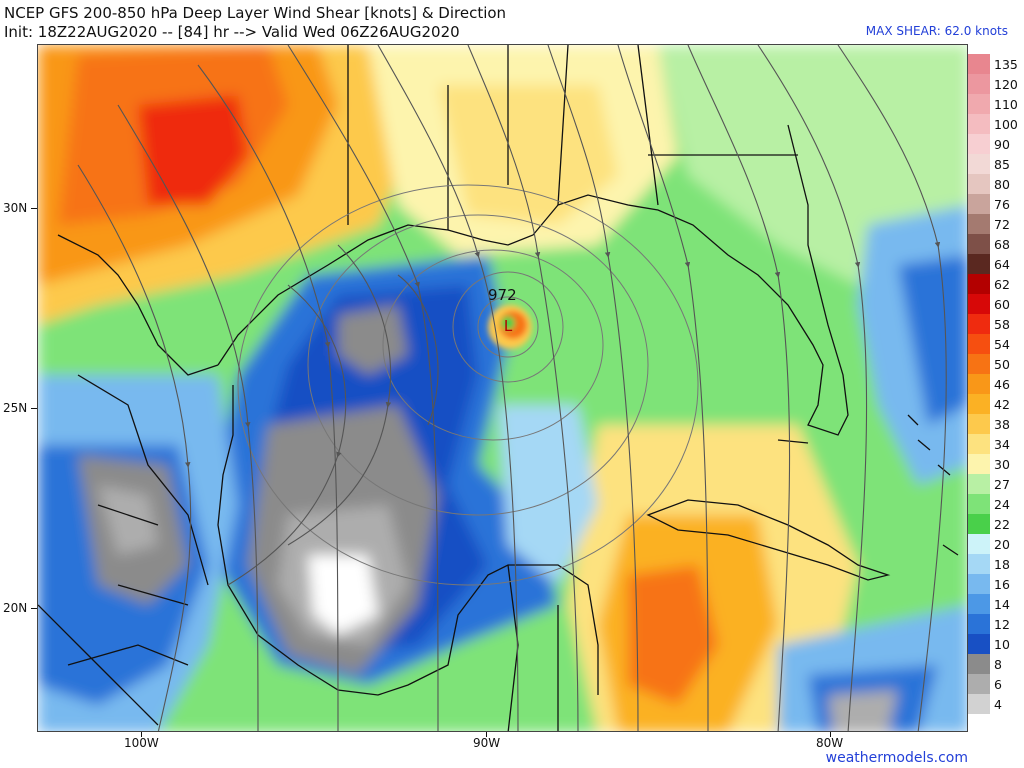  I want to click on legend-row: 4, so click(996, 704).